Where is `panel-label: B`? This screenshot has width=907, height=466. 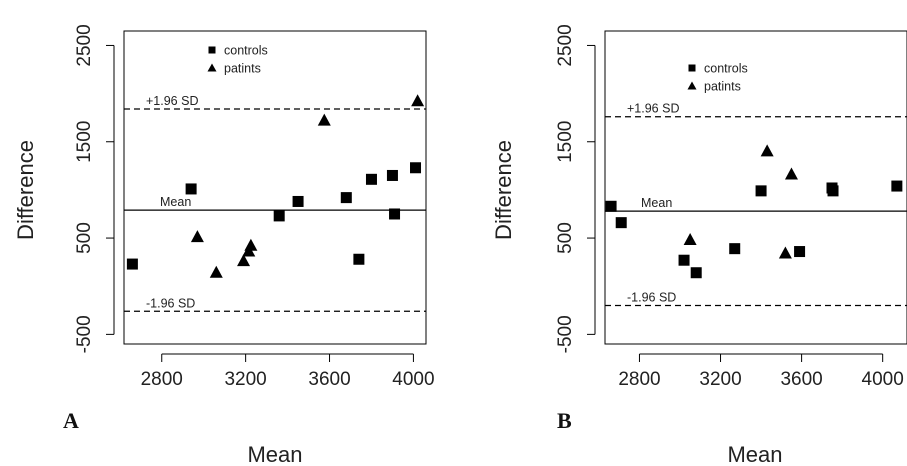
panel-label: B is located at coordinates (564, 420).